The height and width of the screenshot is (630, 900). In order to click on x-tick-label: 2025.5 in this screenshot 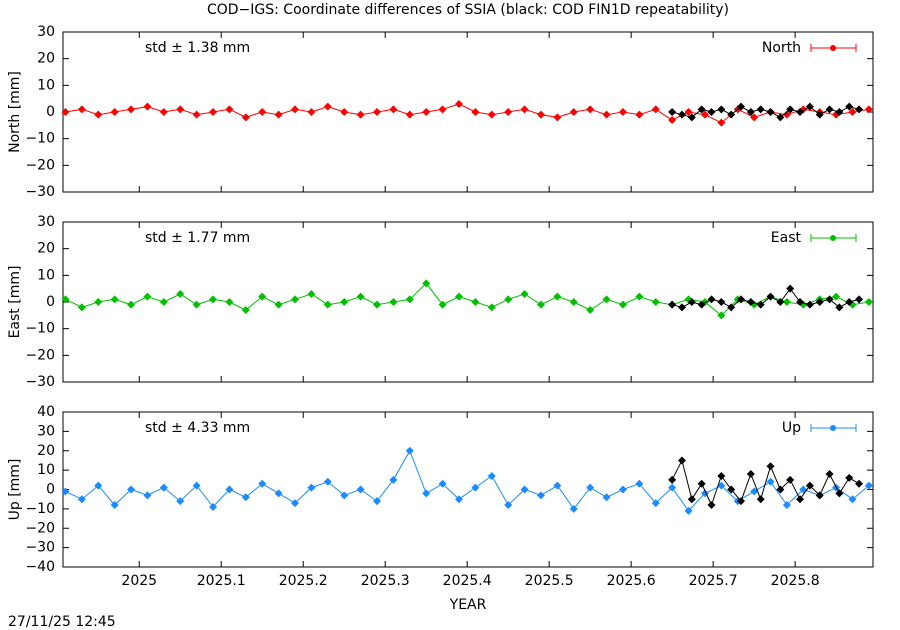, I will do `click(549, 581)`.